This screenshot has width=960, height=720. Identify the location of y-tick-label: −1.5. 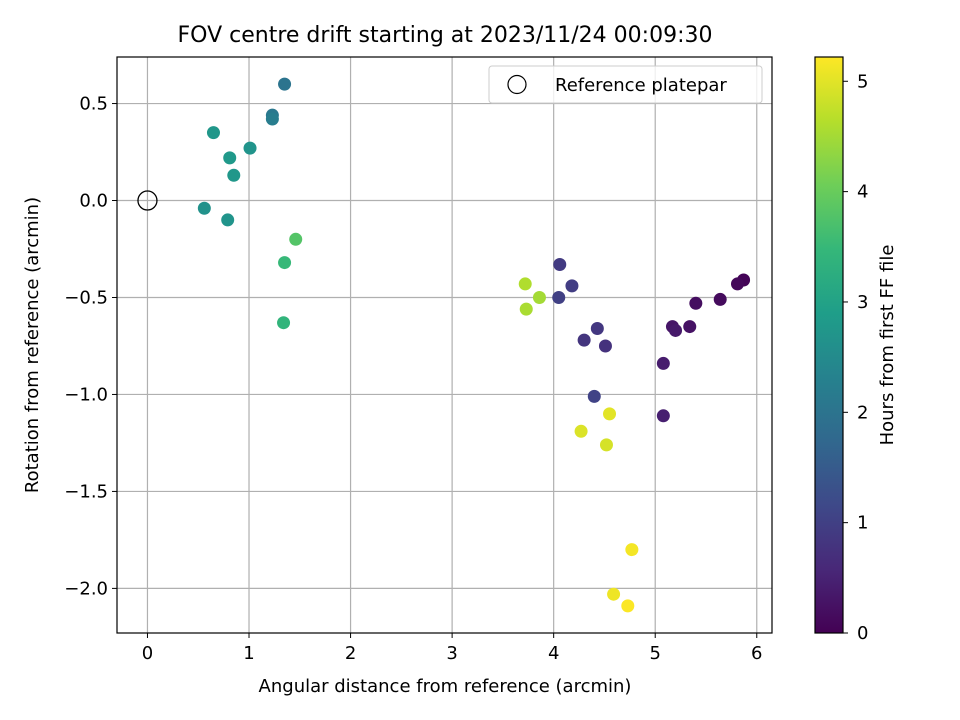
(86, 491).